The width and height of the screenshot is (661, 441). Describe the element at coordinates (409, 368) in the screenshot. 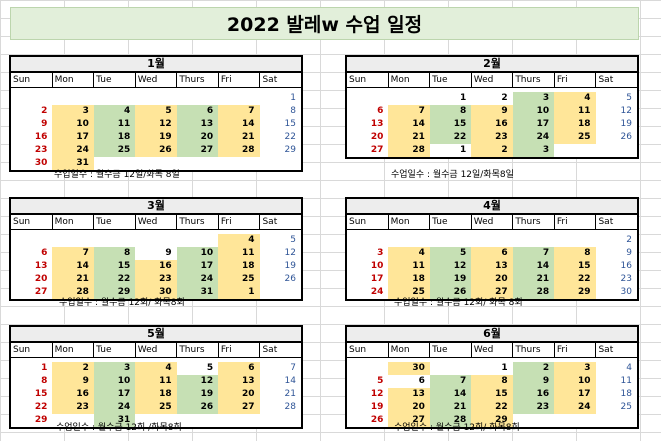

I see `day-cell: 30` at that location.